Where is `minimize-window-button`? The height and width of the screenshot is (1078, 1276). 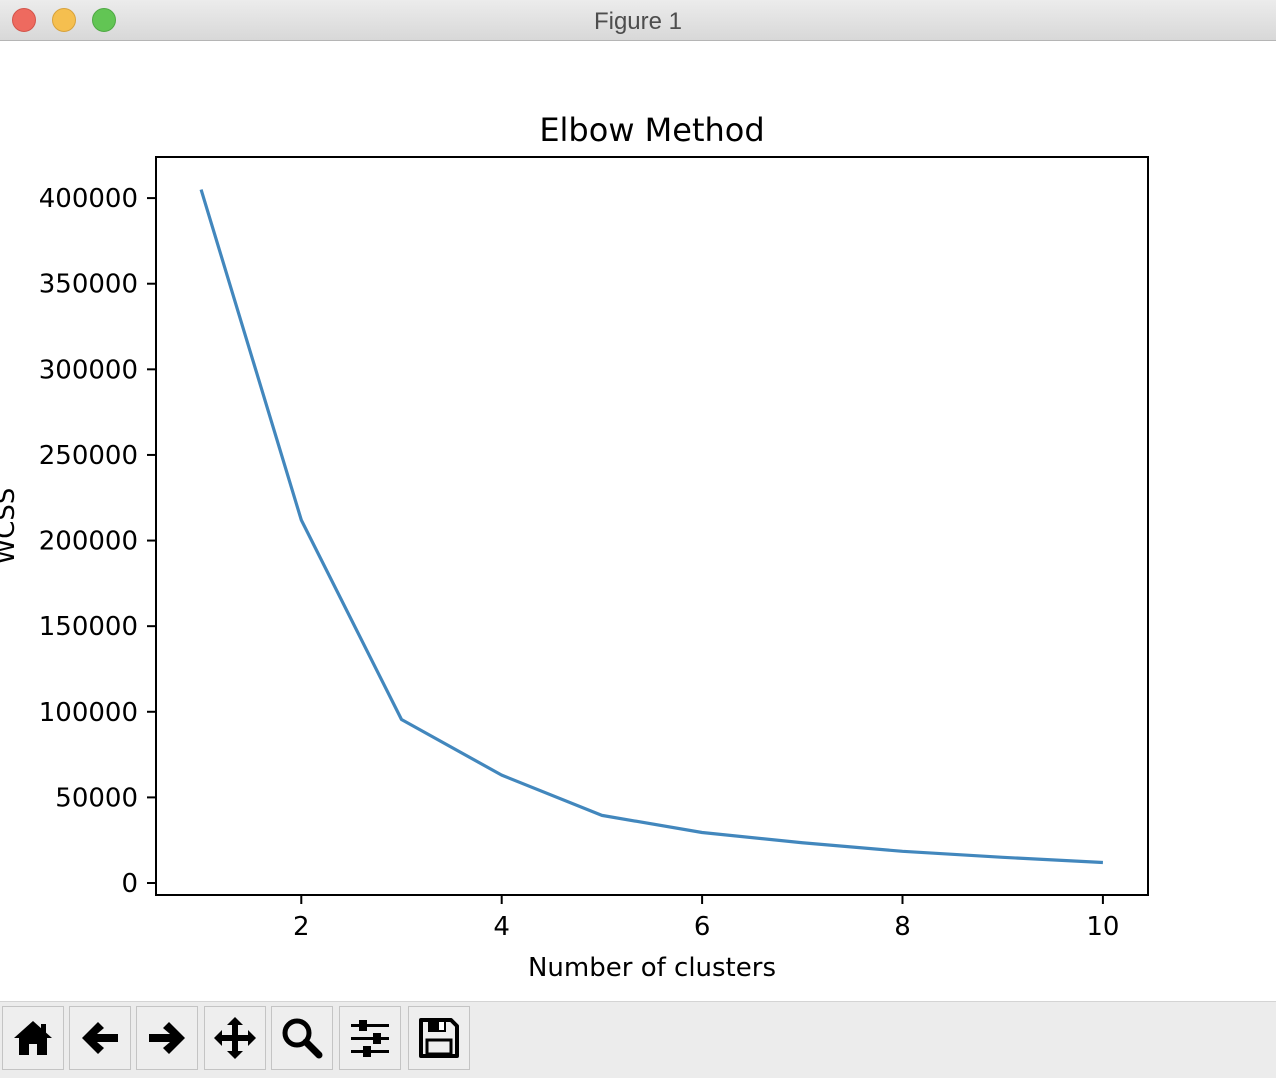
minimize-window-button is located at coordinates (64, 20).